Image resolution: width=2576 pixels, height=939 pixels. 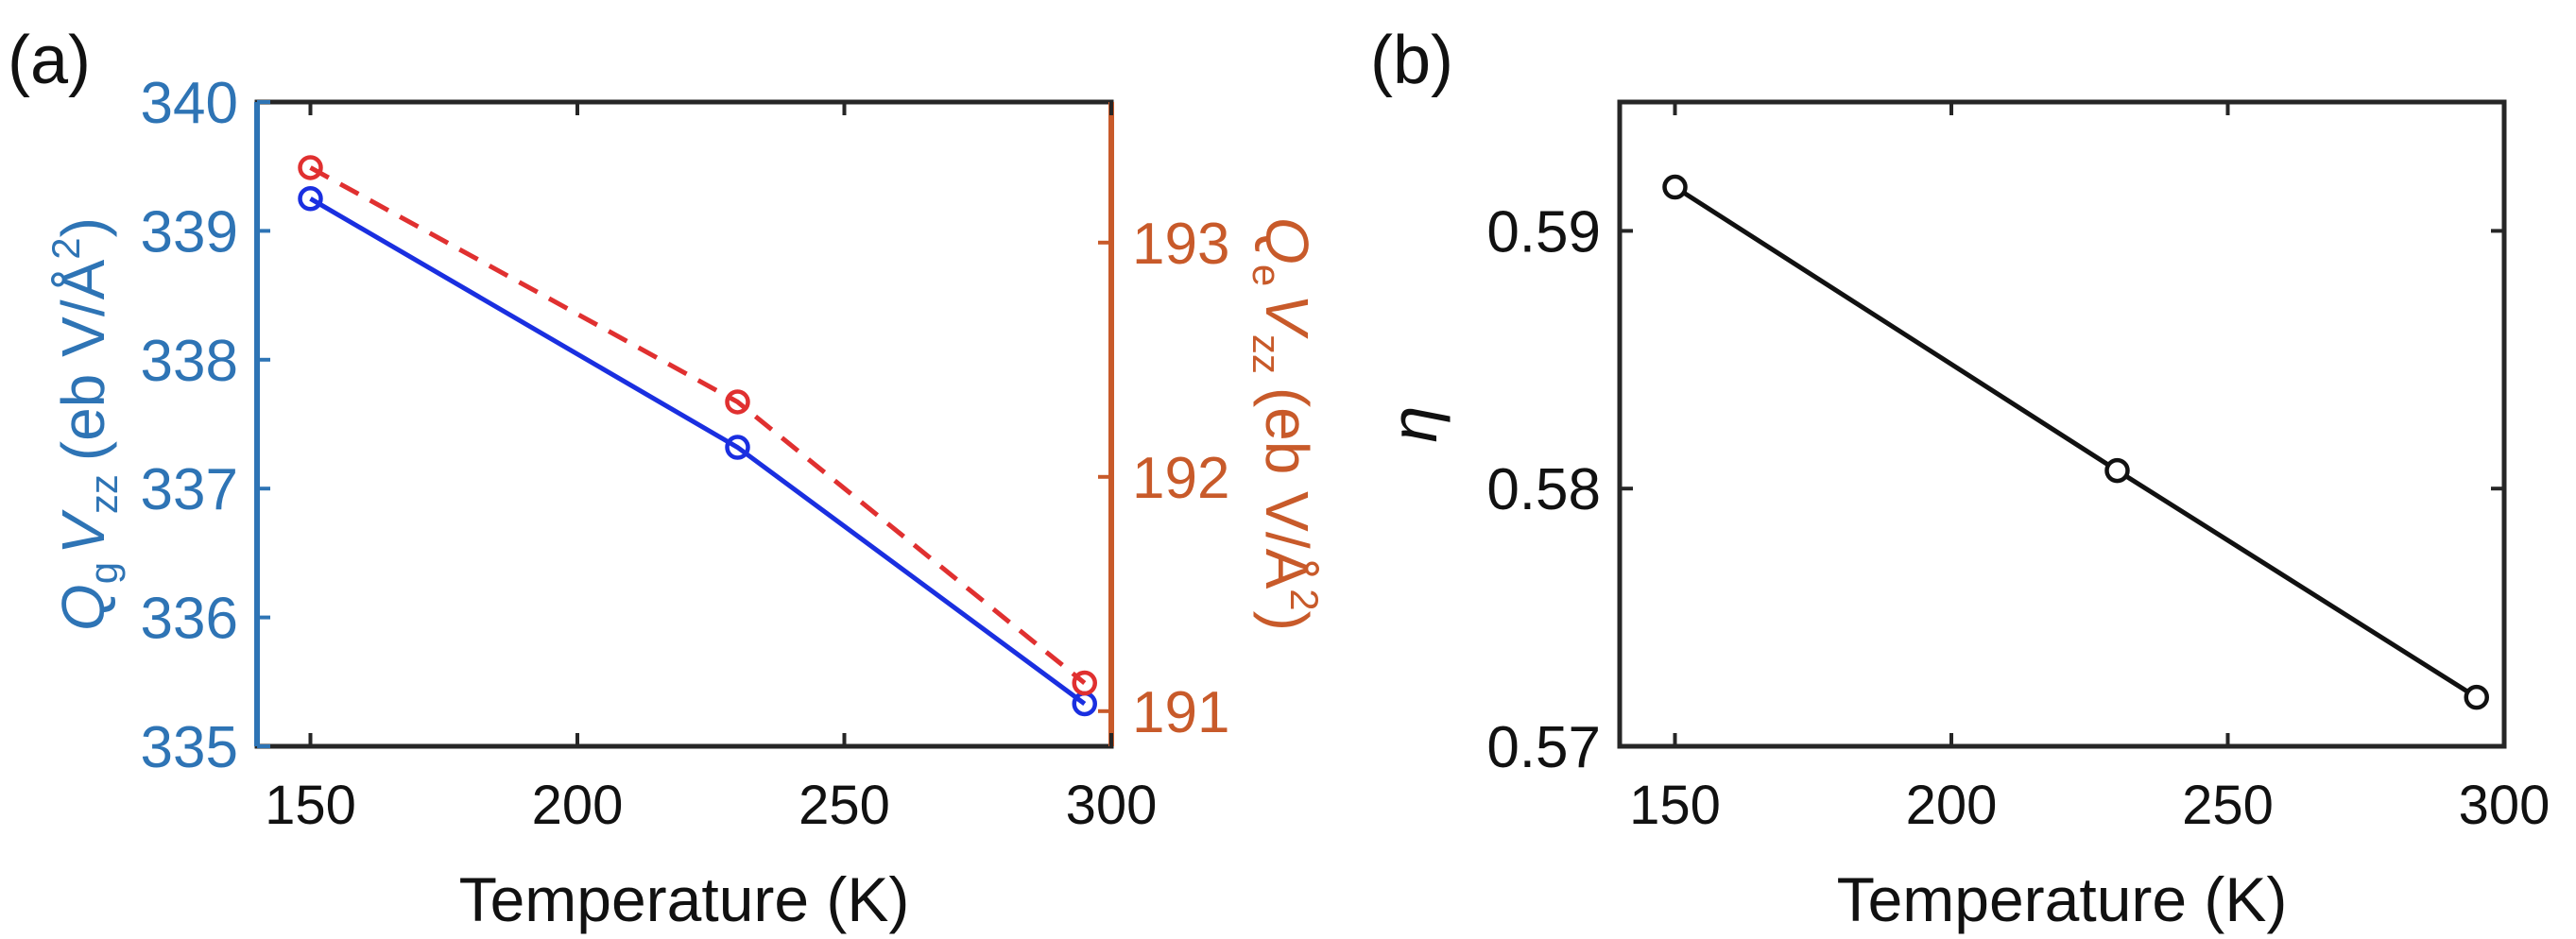 What do you see at coordinates (189, 232) in the screenshot?
I see `panel-a-left-y-tick-label: 339` at bounding box center [189, 232].